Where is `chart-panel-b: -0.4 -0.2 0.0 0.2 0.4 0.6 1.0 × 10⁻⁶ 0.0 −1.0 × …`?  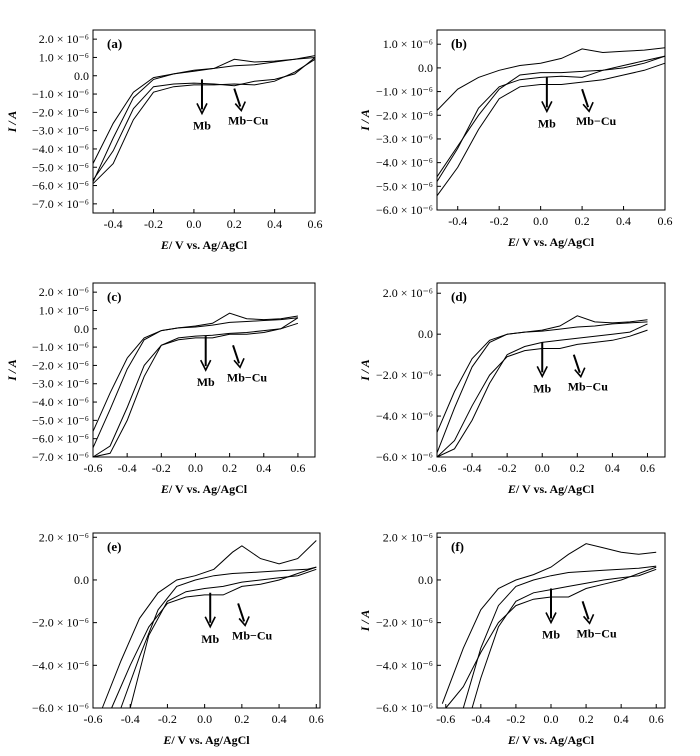 chart-panel-b: -0.4 -0.2 0.0 0.2 0.4 0.6 1.0 × 10⁻⁶ 0.0 −1.0 × … is located at coordinates (515, 139).